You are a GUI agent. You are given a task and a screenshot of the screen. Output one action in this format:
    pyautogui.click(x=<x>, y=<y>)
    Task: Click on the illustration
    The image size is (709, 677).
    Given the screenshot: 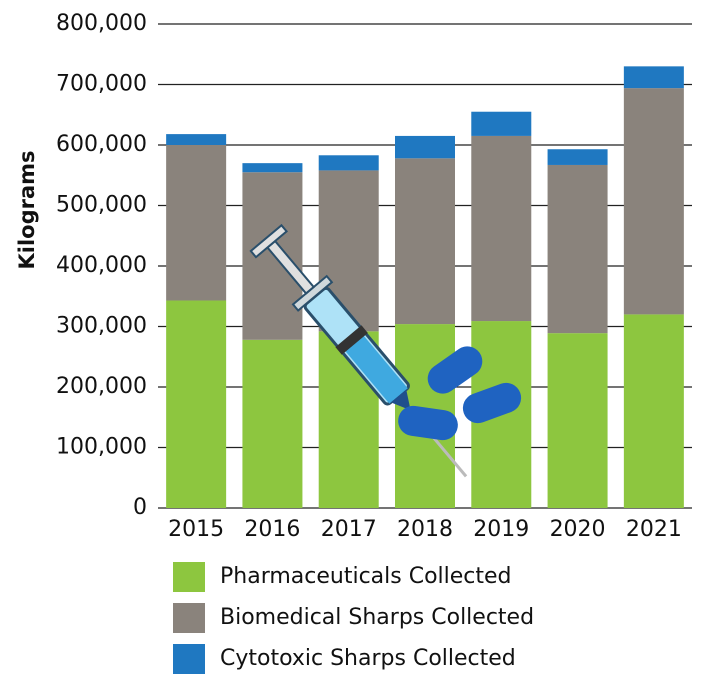 What is the action you would take?
    pyautogui.click(x=385, y=350)
    